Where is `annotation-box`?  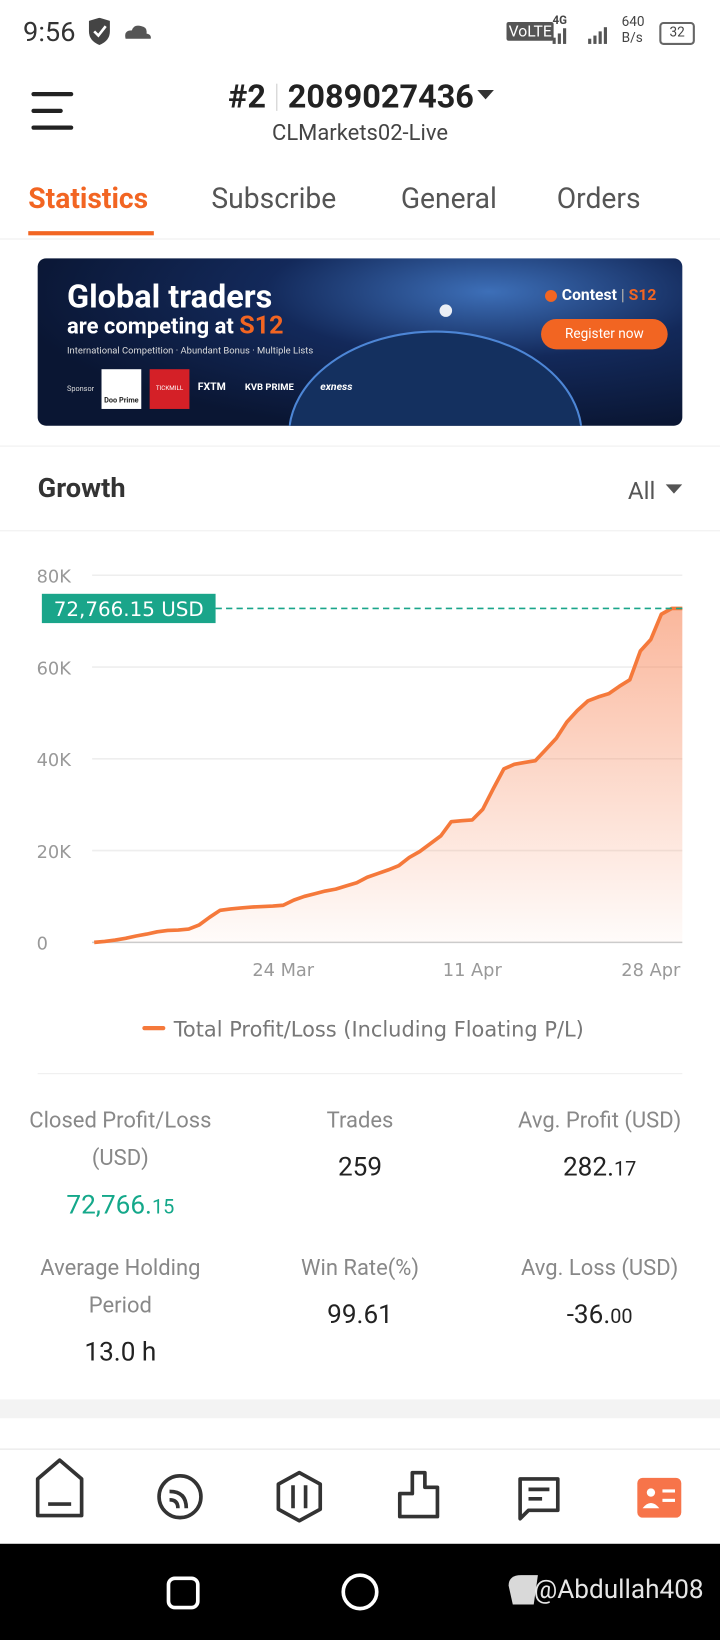 annotation-box is located at coordinates (128, 608).